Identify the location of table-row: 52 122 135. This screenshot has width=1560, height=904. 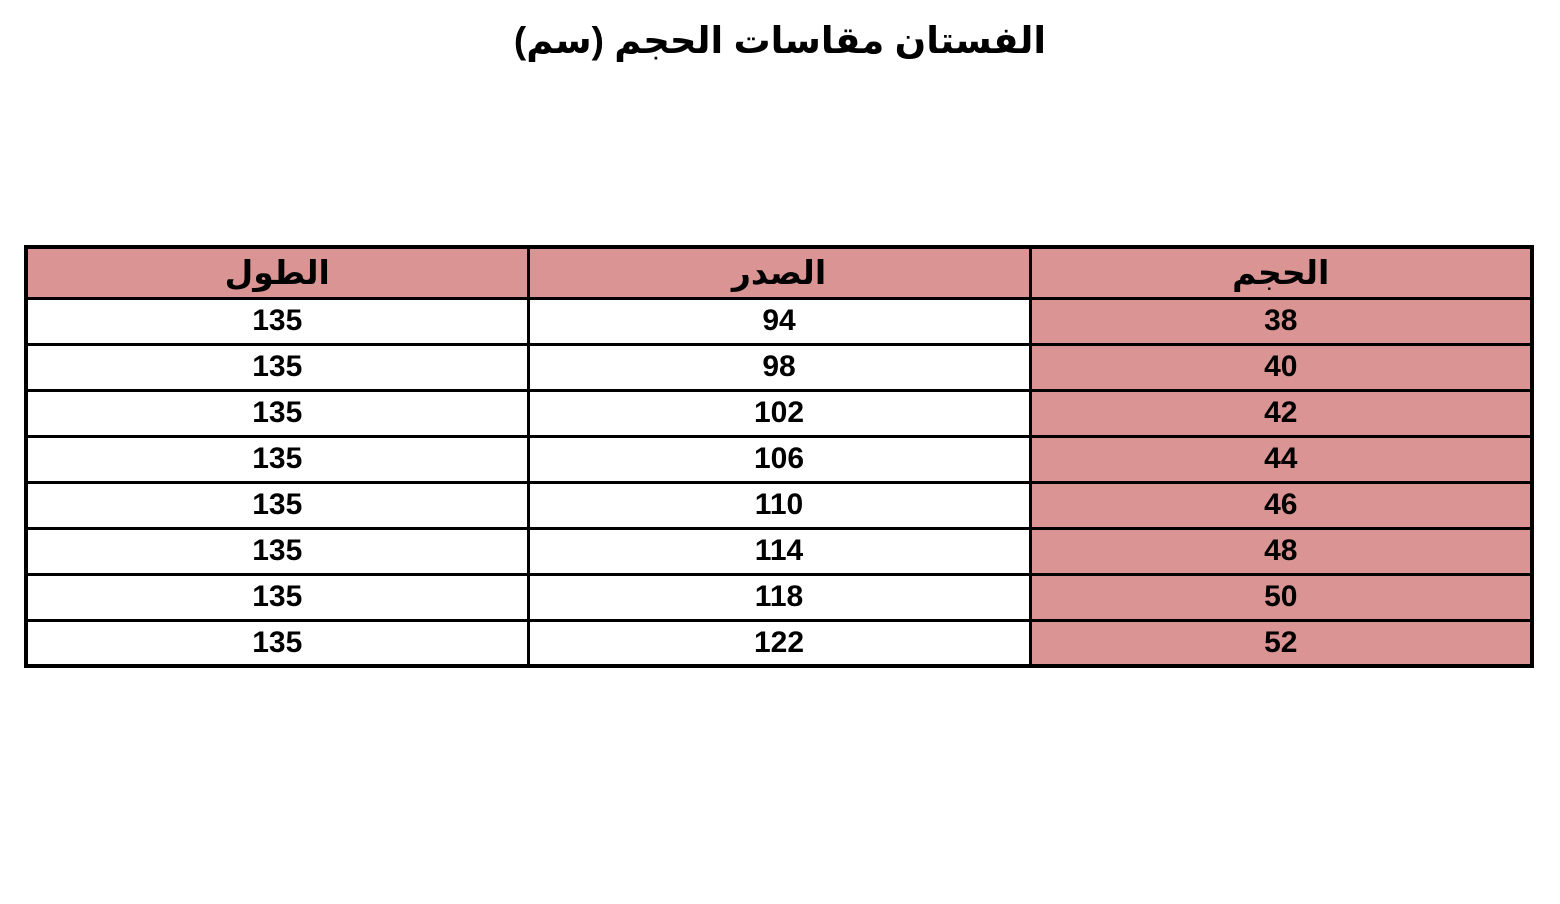
(779, 643).